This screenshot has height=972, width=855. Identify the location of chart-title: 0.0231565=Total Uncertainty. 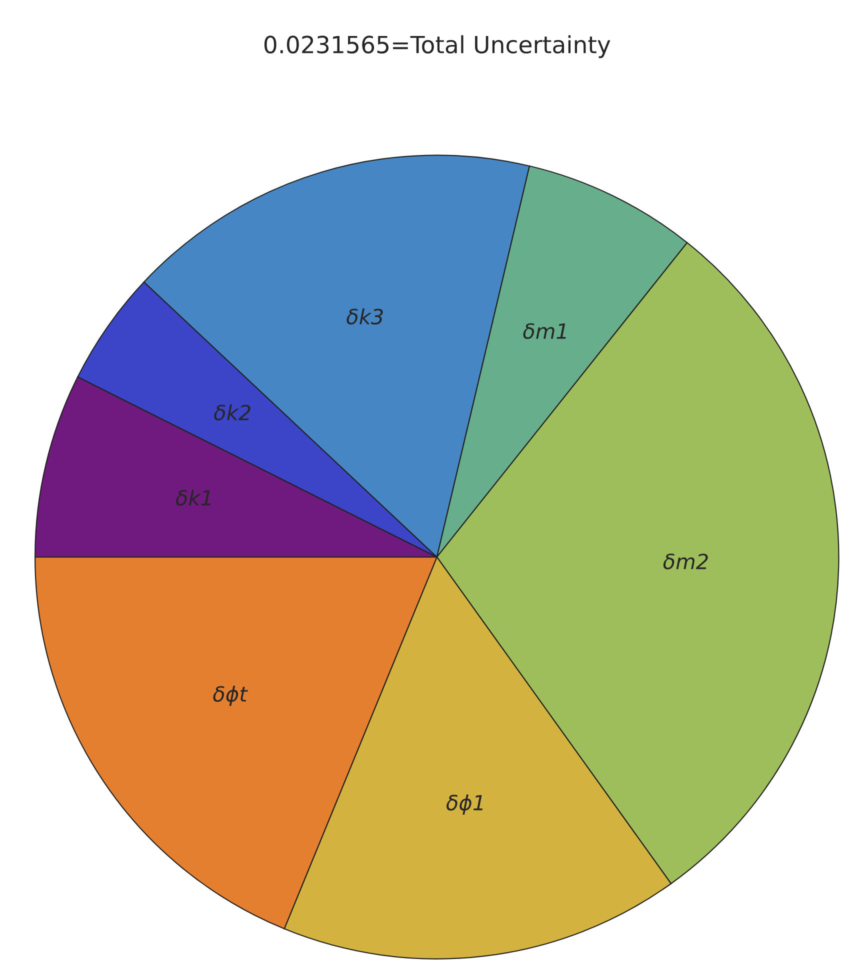
(437, 46).